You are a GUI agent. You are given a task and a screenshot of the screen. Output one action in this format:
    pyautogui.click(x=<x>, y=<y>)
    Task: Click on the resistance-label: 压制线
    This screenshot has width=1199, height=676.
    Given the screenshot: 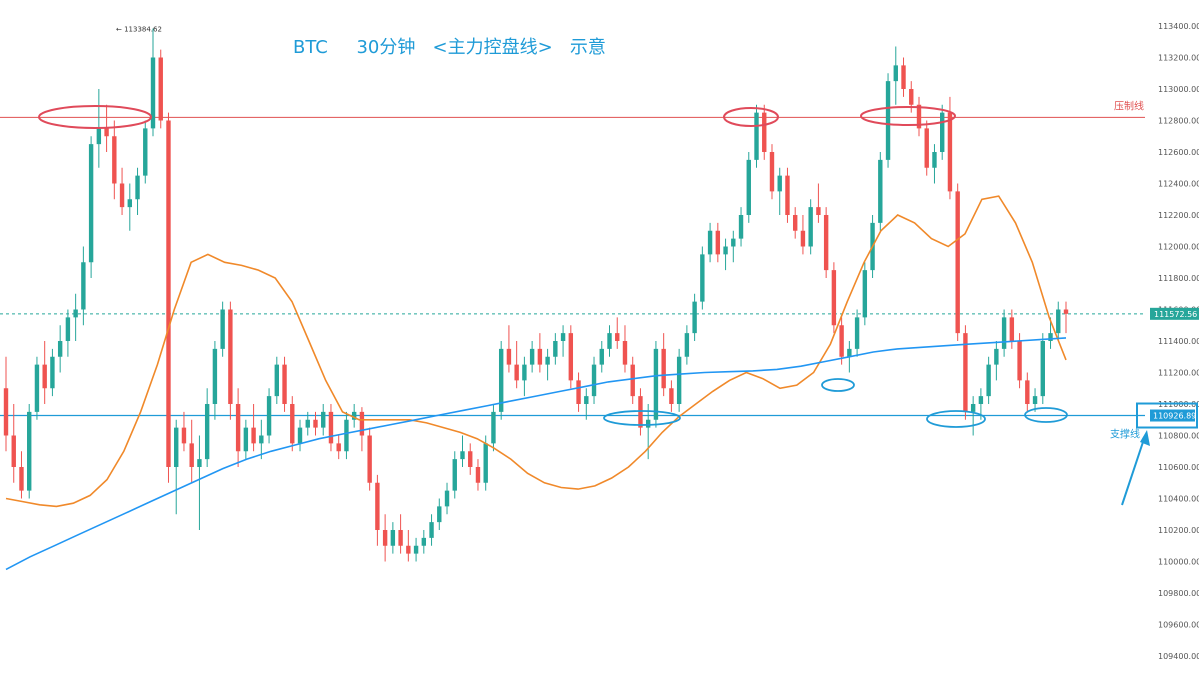 What is the action you would take?
    pyautogui.click(x=1129, y=105)
    